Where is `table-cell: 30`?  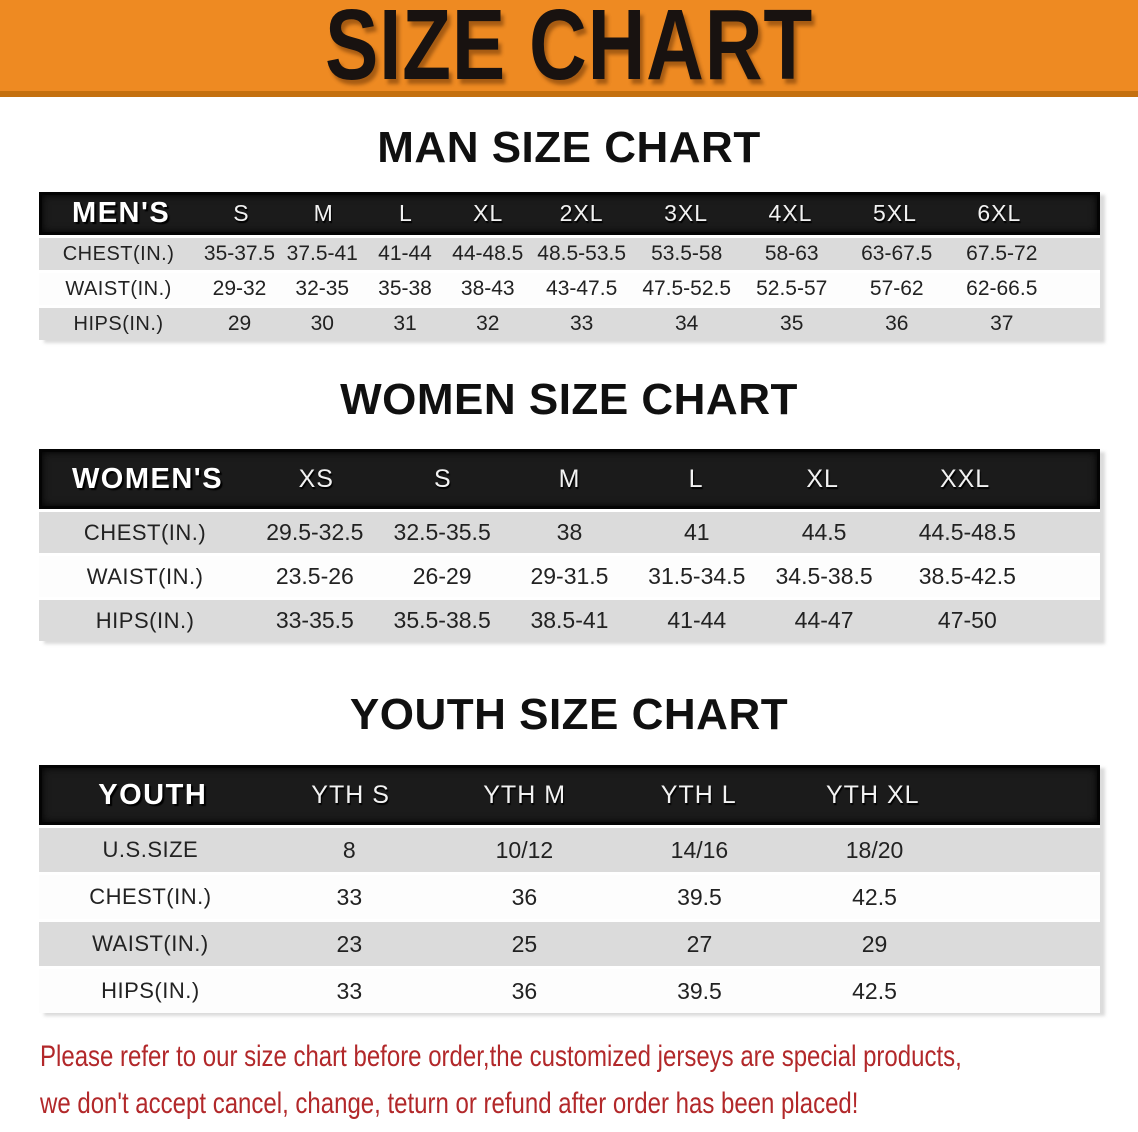
table-cell: 30 is located at coordinates (322, 323).